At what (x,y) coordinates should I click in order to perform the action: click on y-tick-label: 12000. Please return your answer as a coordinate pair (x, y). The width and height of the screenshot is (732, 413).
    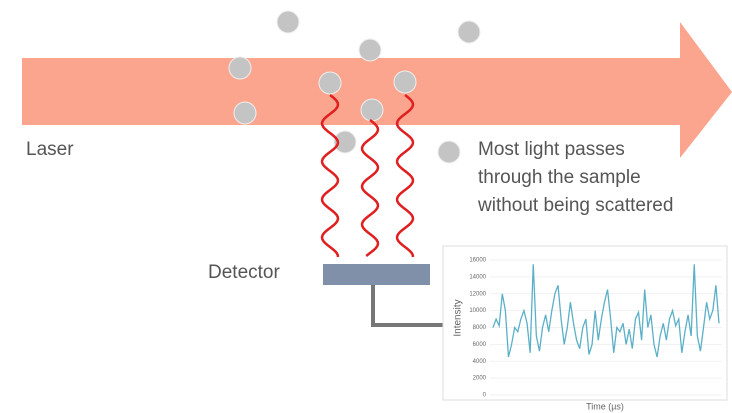
    Looking at the image, I should click on (477, 294).